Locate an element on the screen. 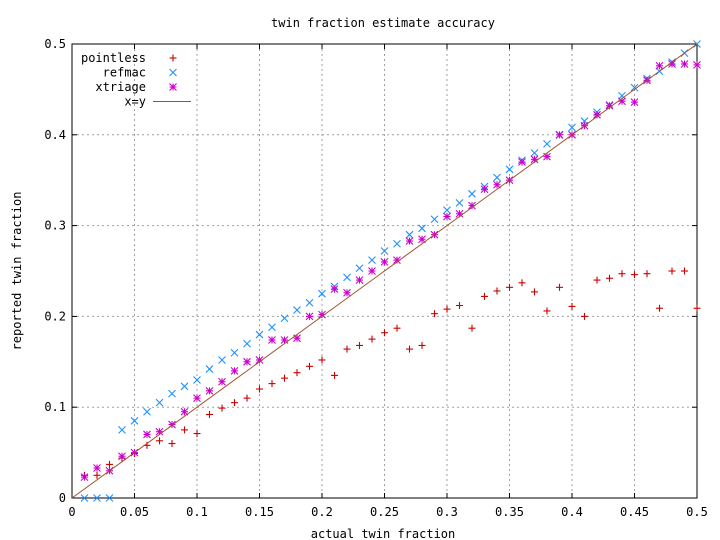 The width and height of the screenshot is (720, 540). y-tick-label: 0.2 is located at coordinates (55, 316).